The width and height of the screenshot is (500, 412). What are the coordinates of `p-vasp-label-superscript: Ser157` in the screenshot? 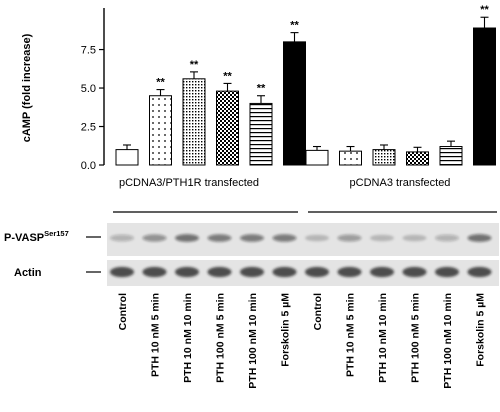 It's located at (56, 233).